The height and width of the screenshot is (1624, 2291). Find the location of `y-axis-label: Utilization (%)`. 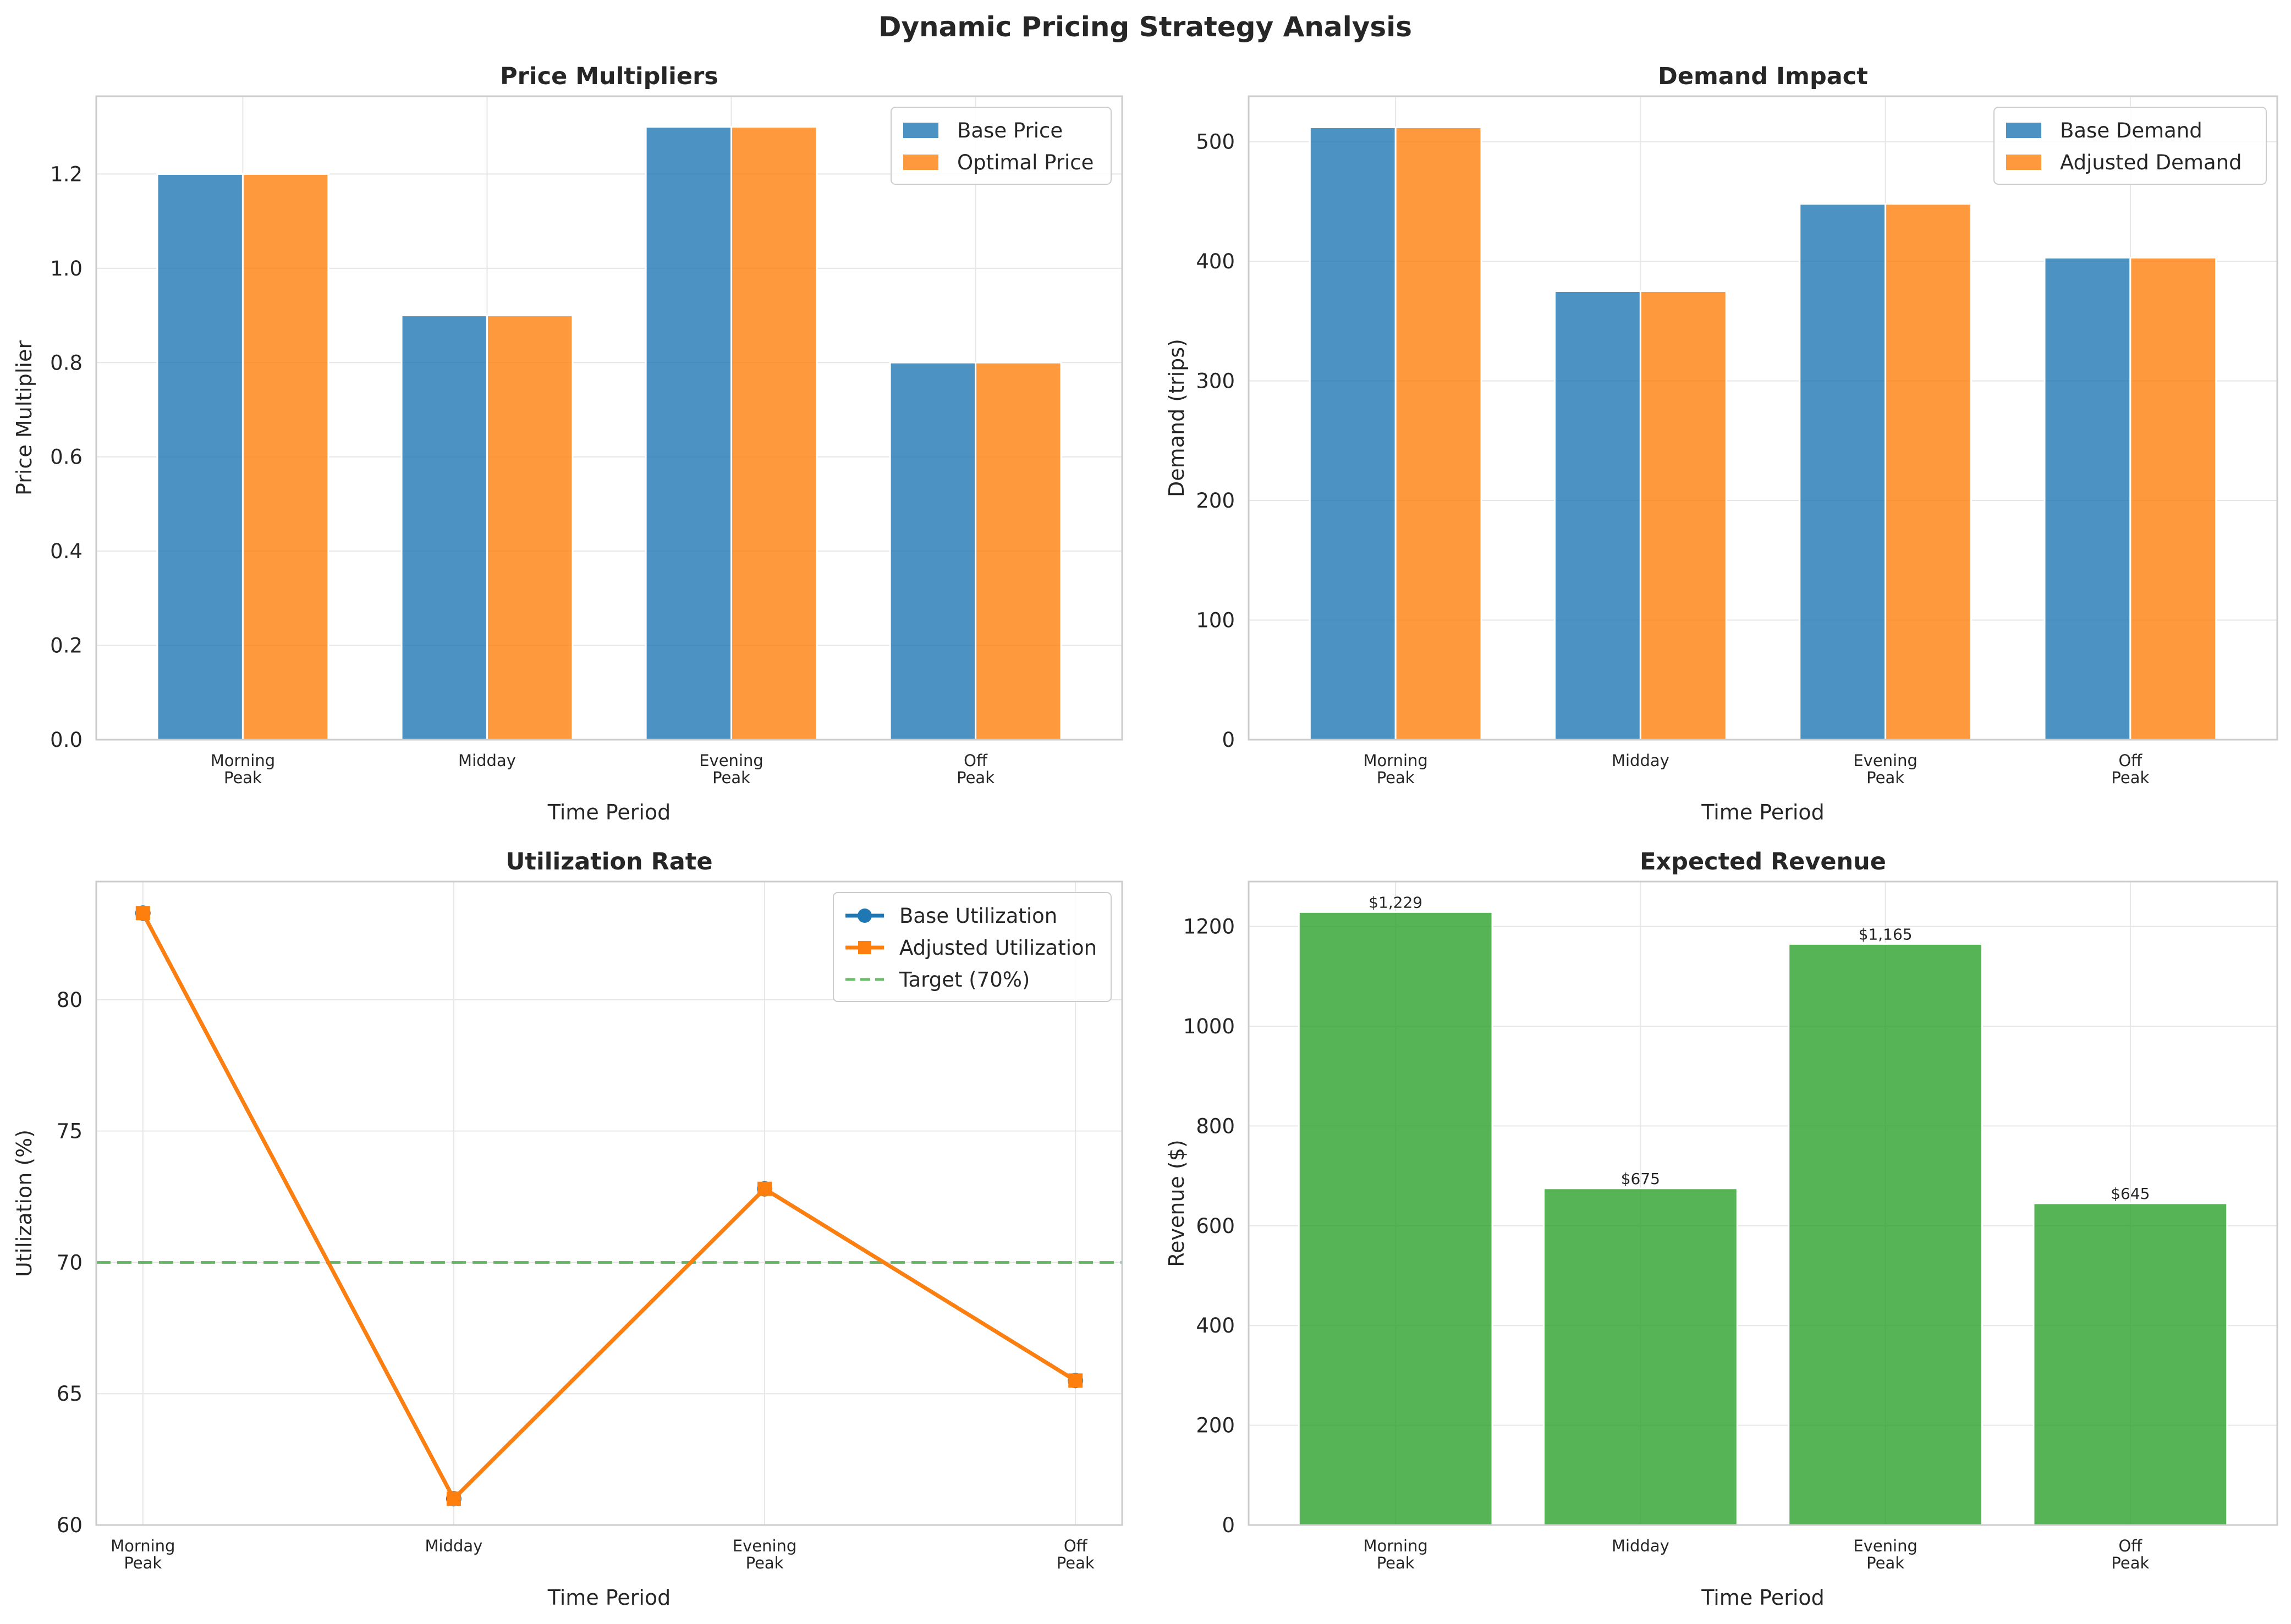

y-axis-label: Utilization (%) is located at coordinates (24, 1203).